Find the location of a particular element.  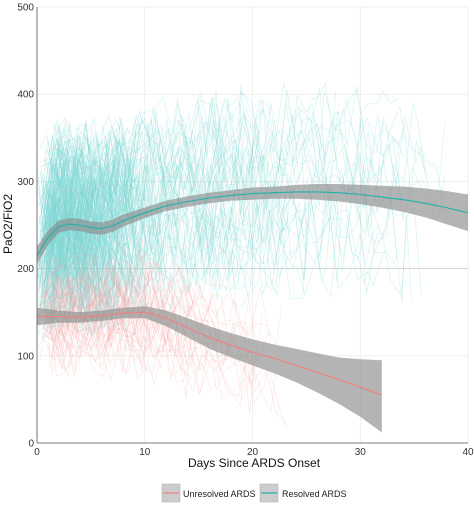

fit-line-unresolved is located at coordinates (209, 353).